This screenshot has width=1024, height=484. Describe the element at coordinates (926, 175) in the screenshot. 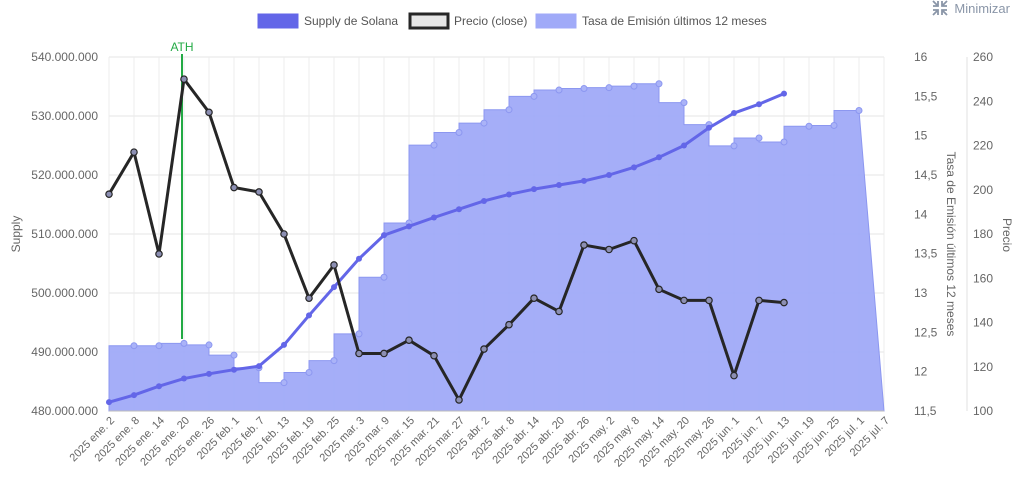

I see `emission-tick-label: 14,5` at that location.